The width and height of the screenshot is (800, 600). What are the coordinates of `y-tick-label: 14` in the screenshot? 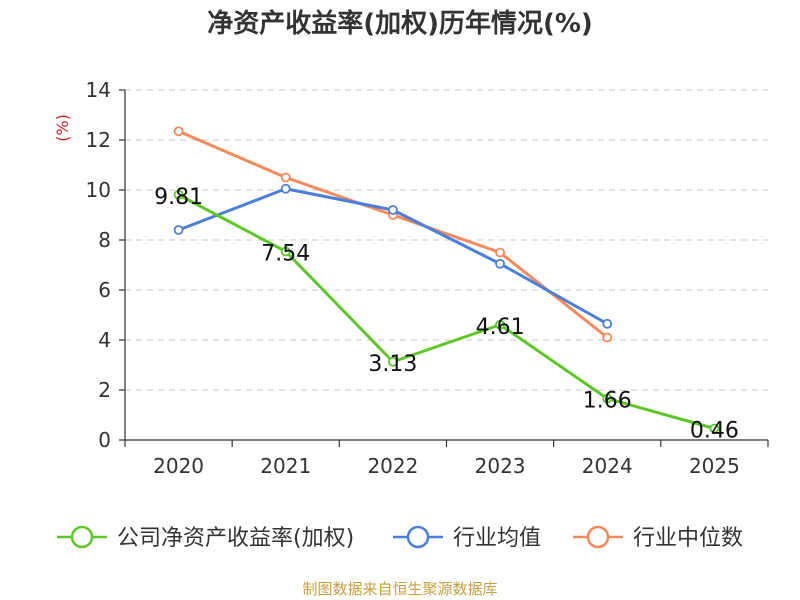 It's located at (98, 90).